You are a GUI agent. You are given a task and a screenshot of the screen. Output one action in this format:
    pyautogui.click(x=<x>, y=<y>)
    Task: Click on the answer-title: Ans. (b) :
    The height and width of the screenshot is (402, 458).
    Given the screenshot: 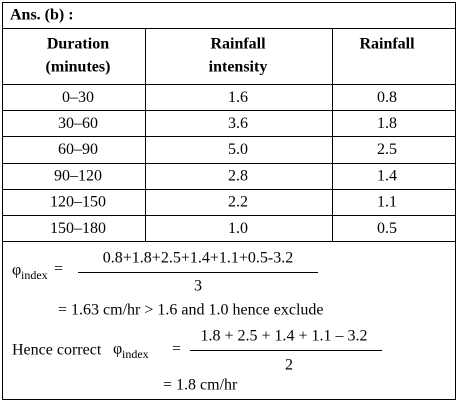 What is the action you would take?
    pyautogui.click(x=42, y=15)
    